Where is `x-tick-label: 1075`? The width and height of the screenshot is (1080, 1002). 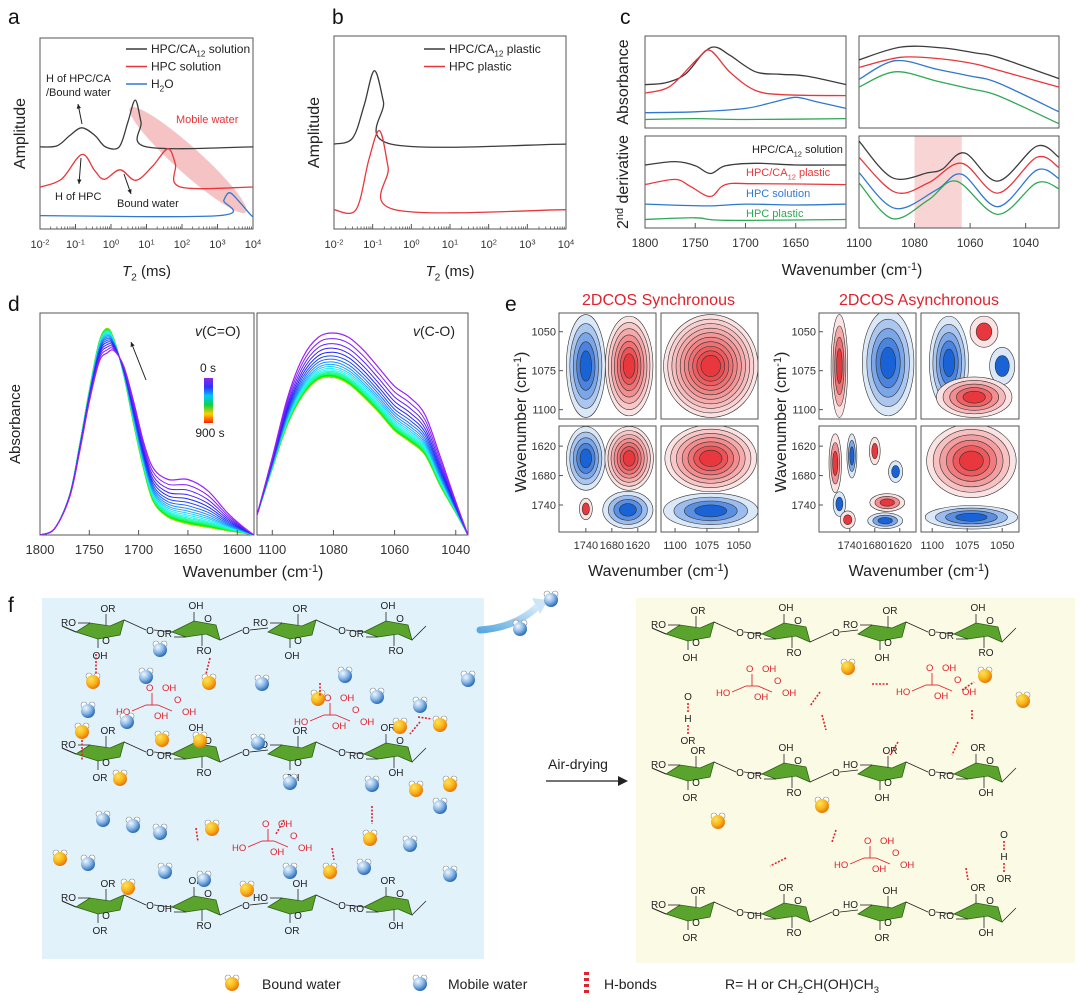 x-tick-label: 1075 is located at coordinates (707, 546).